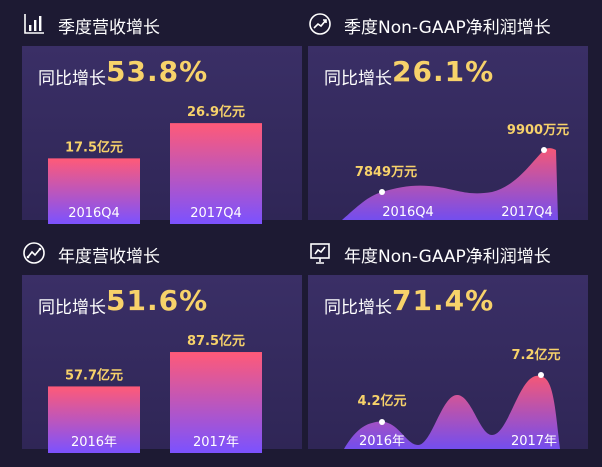 This screenshot has width=602, height=467. I want to click on section-title: 年度营收增长, so click(109, 257).